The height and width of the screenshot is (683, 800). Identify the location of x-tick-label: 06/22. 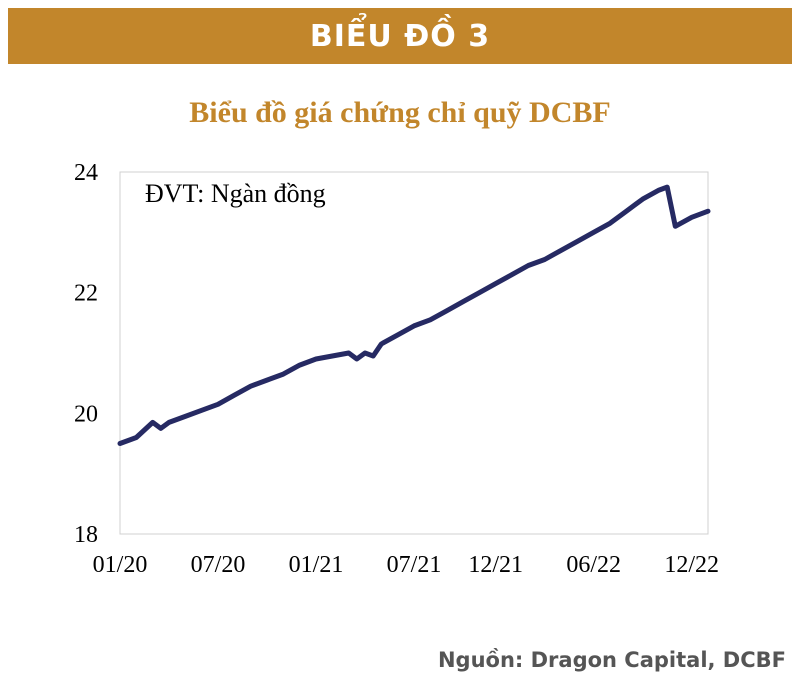
(593, 565).